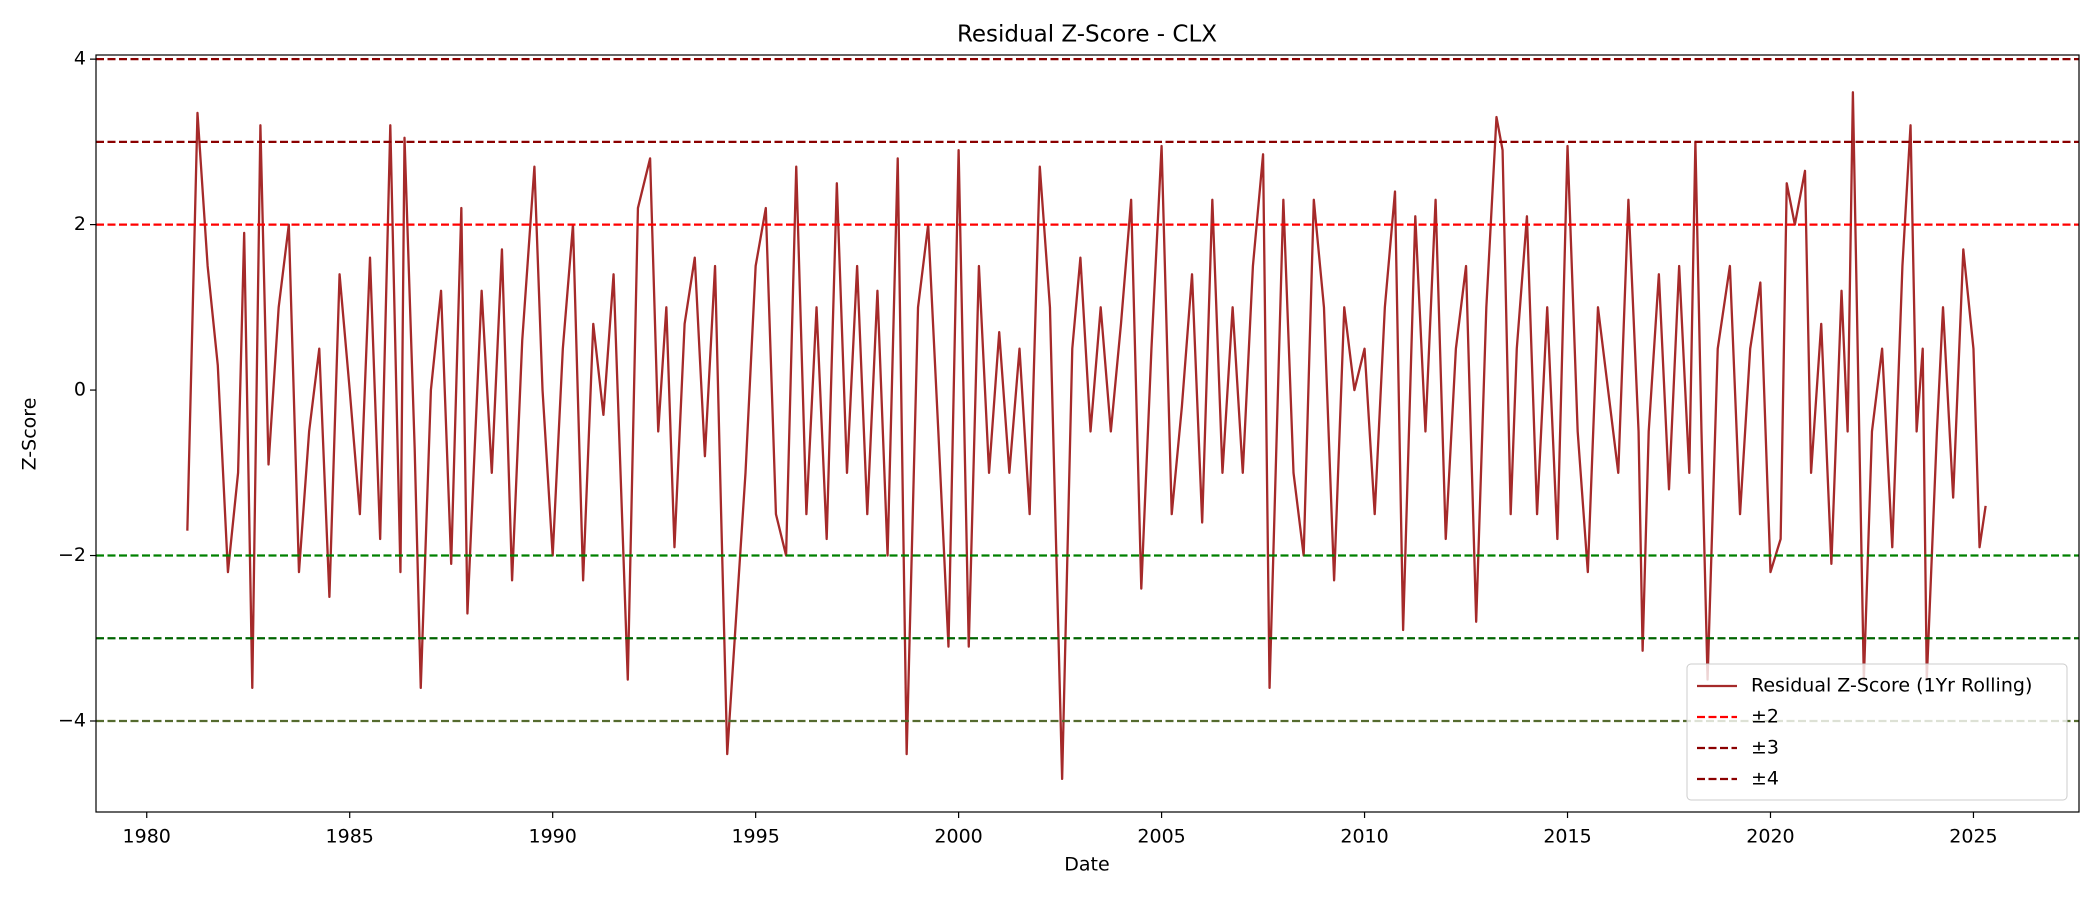 The height and width of the screenshot is (900, 2100). What do you see at coordinates (1087, 35) in the screenshot?
I see `chart-title: Residual Z-Score - CLX` at bounding box center [1087, 35].